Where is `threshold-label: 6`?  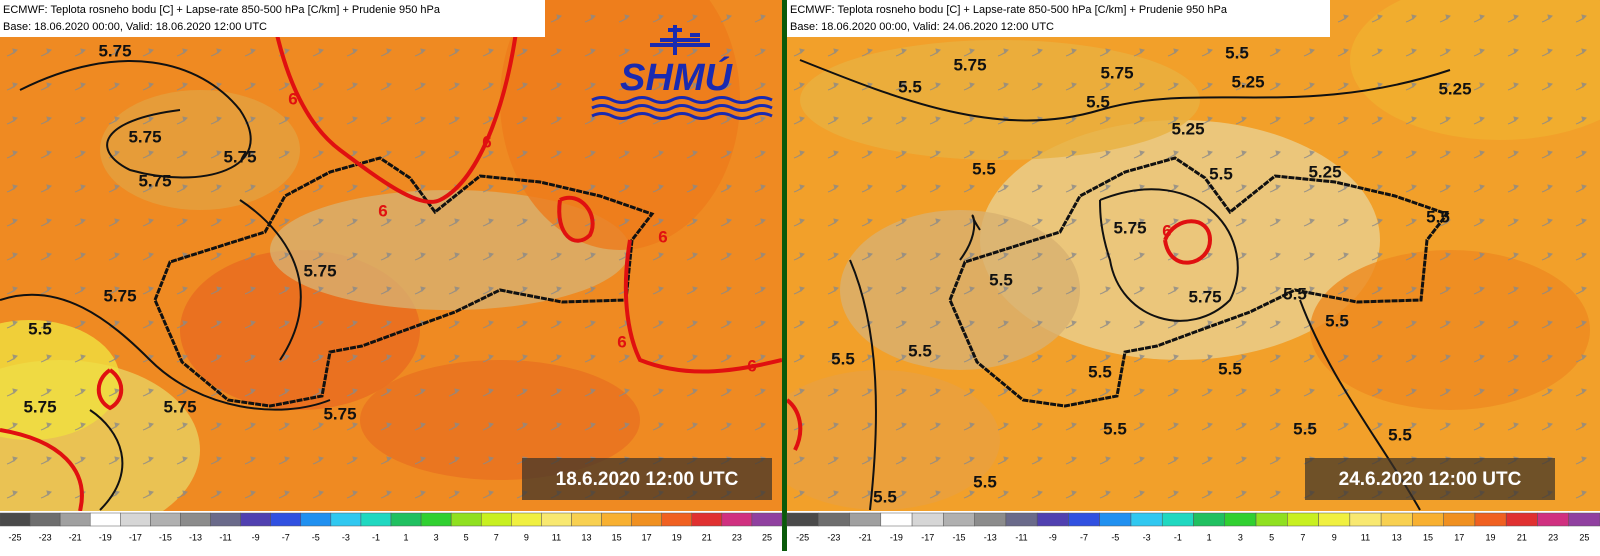 threshold-label: 6 is located at coordinates (1166, 230).